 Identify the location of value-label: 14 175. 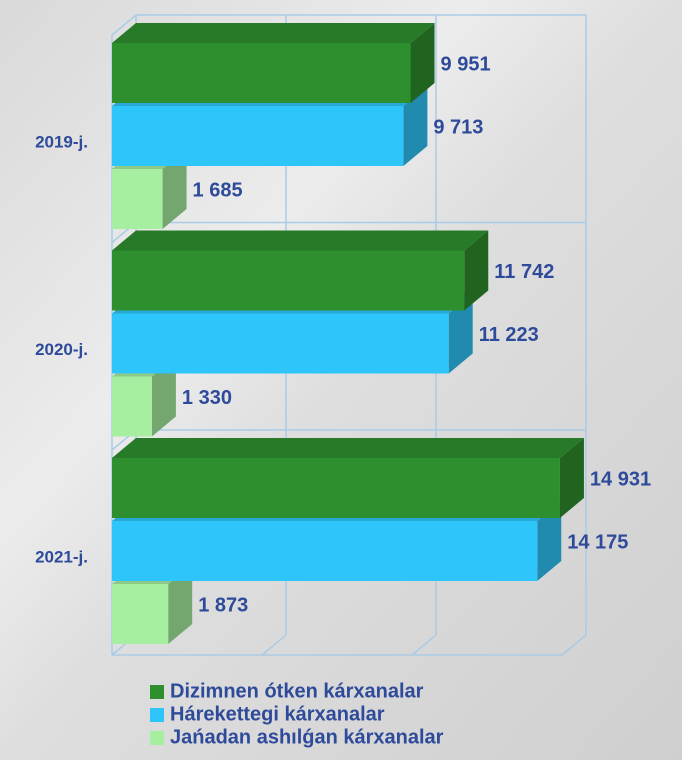
(597, 542).